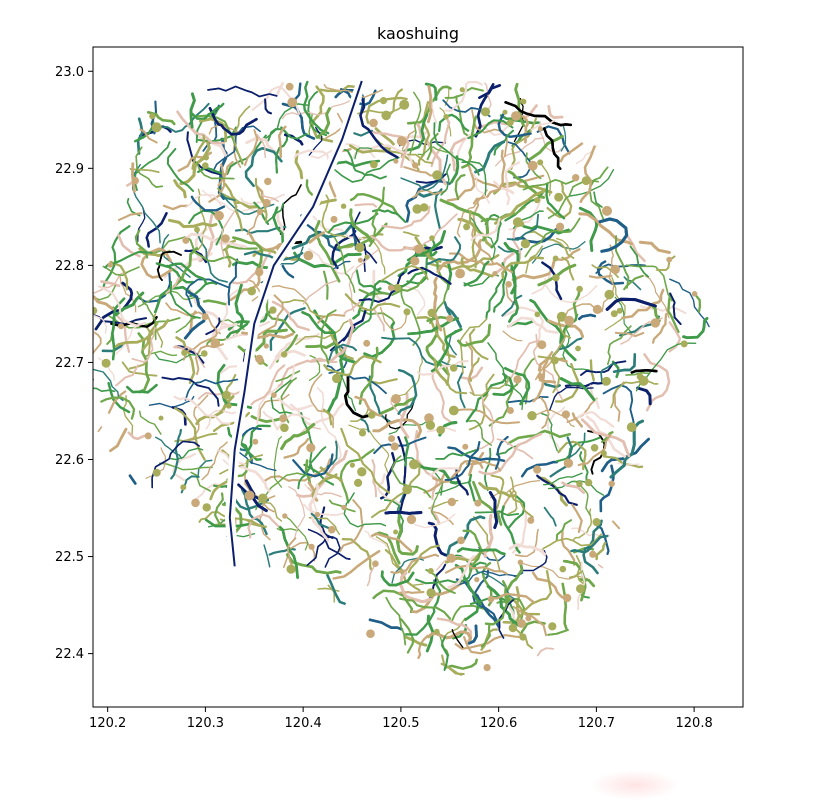 The width and height of the screenshot is (831, 800). Describe the element at coordinates (694, 723) in the screenshot. I see `x-tick-label: 120.8` at that location.